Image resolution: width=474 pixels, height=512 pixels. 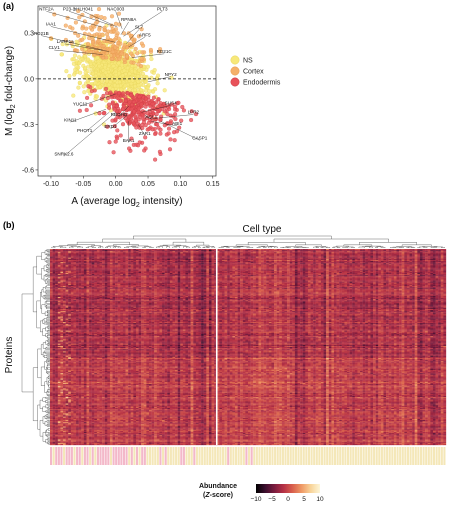 I want to click on gene-label: PLT3, so click(x=162, y=9).